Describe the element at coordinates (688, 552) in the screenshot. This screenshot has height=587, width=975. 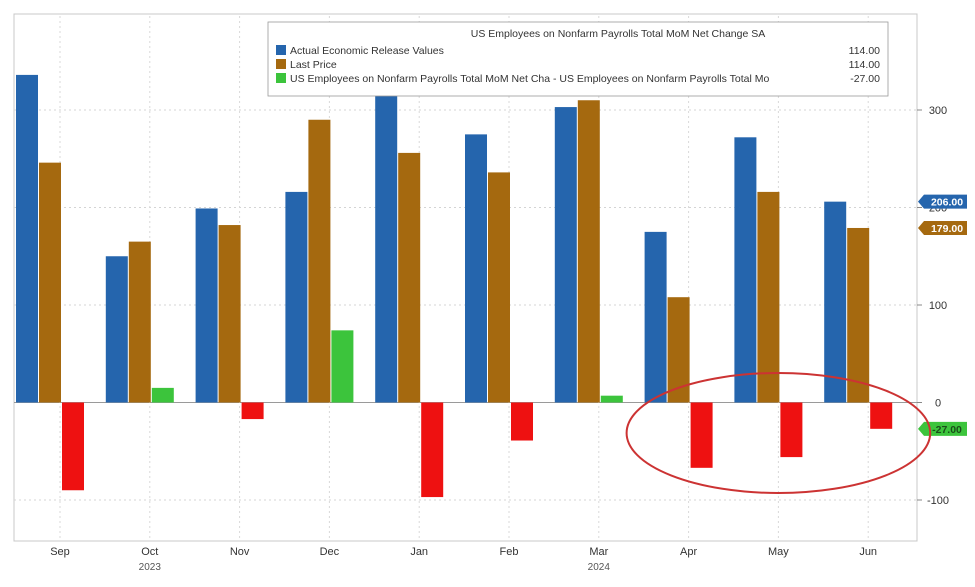
I see `x-tick-label: Apr` at that location.